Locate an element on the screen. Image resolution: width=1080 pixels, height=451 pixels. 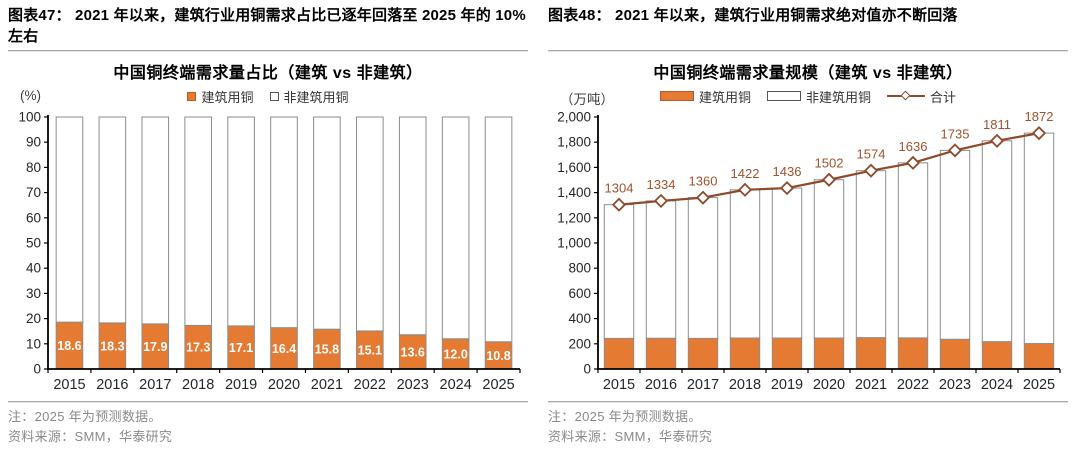
y-axis-unit-label: (%) is located at coordinates (30, 95).